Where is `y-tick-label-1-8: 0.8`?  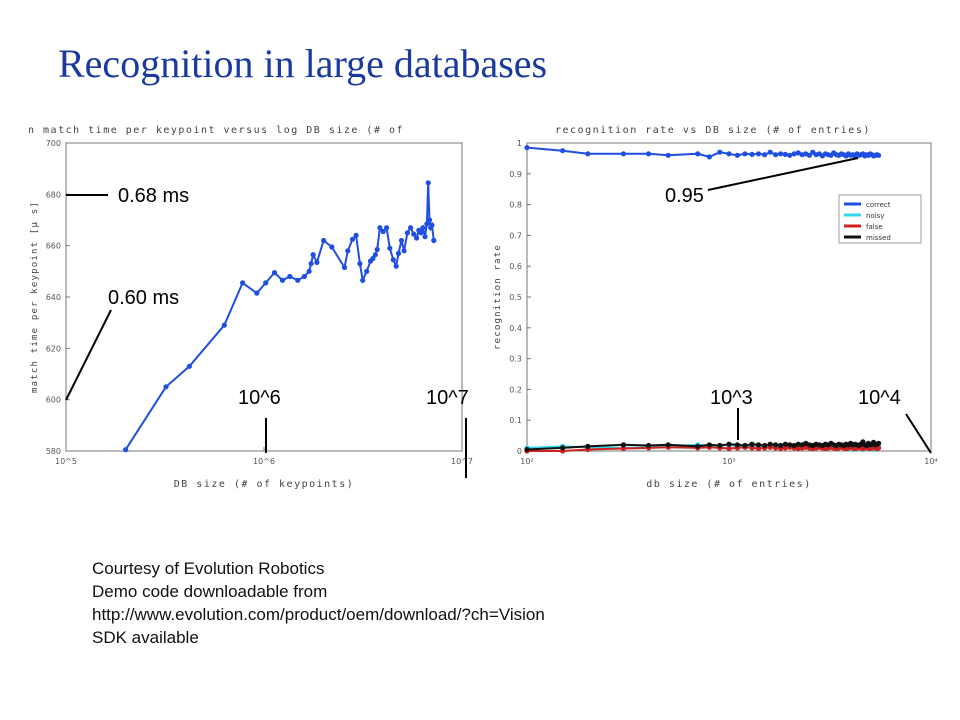 y-tick-label-1-8: 0.8 is located at coordinates (515, 205).